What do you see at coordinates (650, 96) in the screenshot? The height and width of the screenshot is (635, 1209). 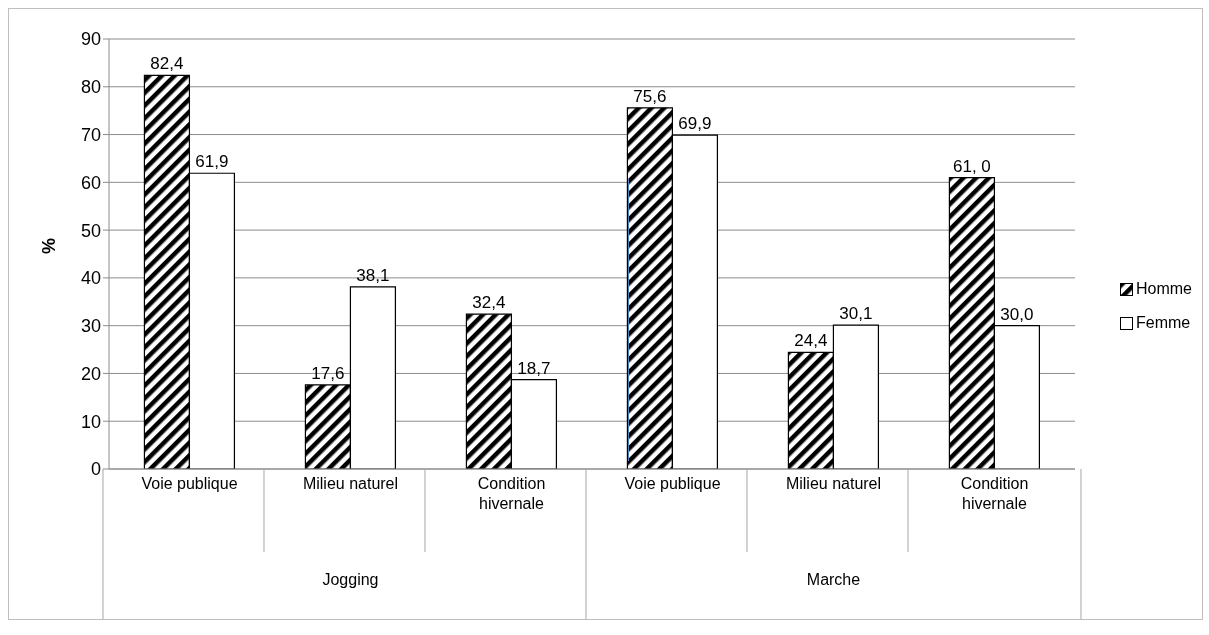 I see `data-label: 75,6` at bounding box center [650, 96].